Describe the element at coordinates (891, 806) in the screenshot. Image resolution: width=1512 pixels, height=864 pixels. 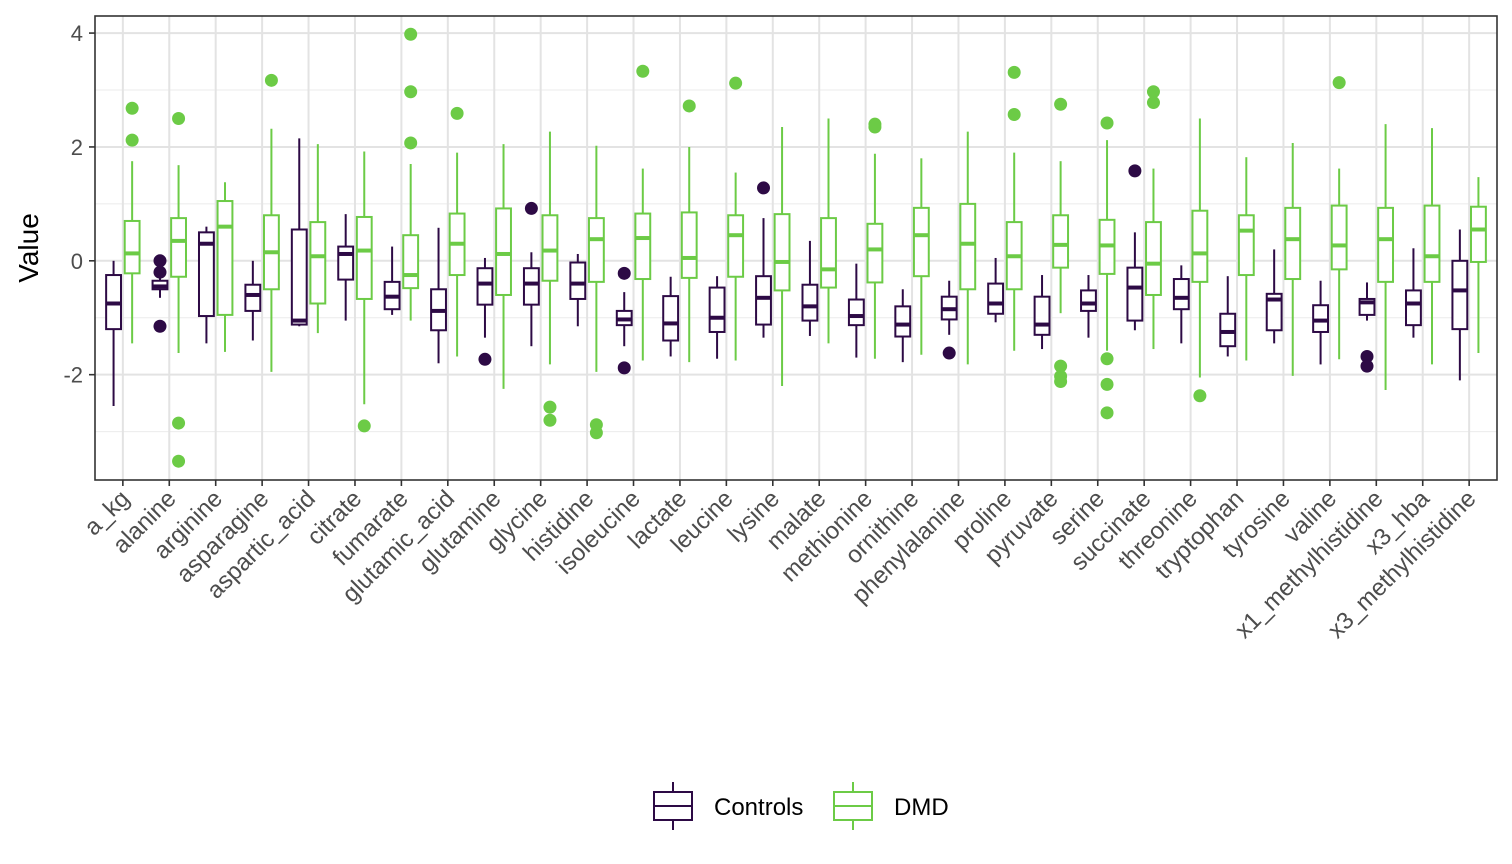
I see `legend-item-dmd: DMD` at that location.